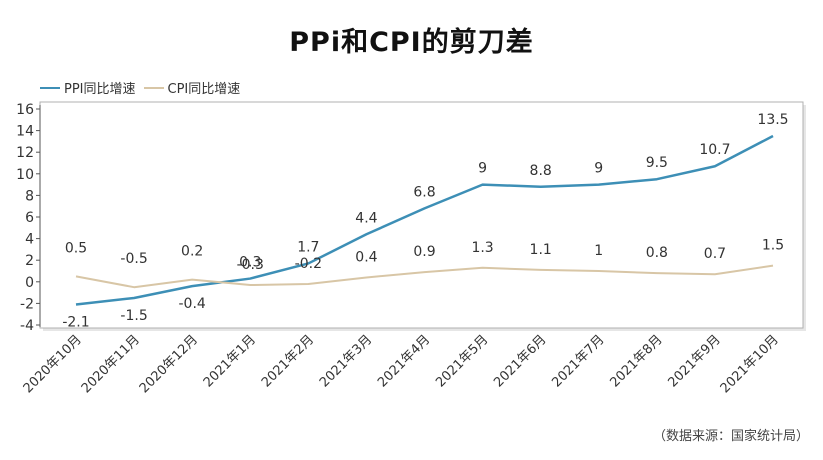 The height and width of the screenshot is (460, 823). What do you see at coordinates (29, 218) in the screenshot?
I see `y-tick-label: 6` at bounding box center [29, 218].